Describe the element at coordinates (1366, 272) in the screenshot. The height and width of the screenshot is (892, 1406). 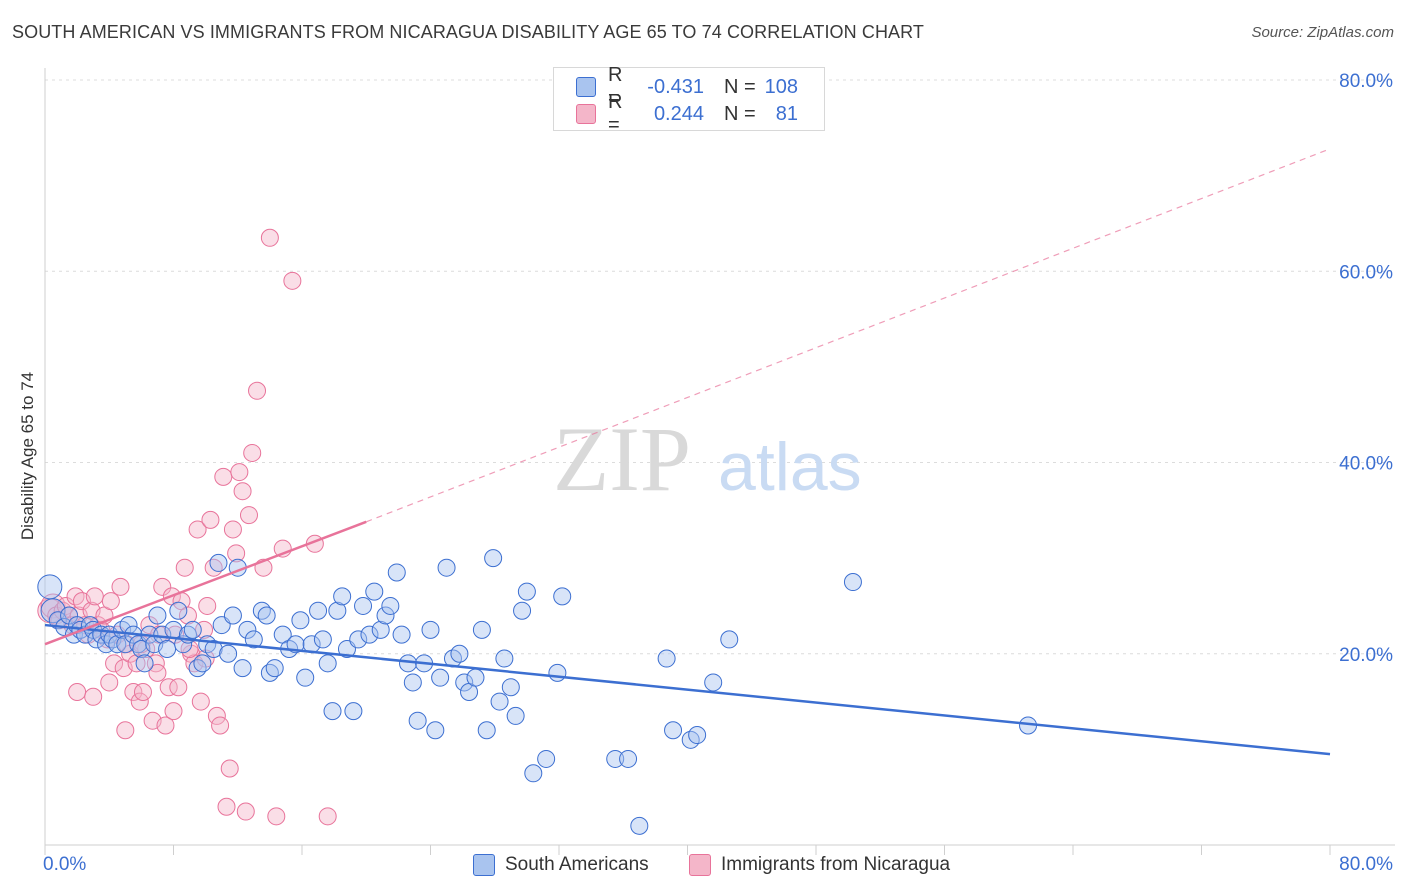
I see `y-tick-label: 60.0%` at that location.